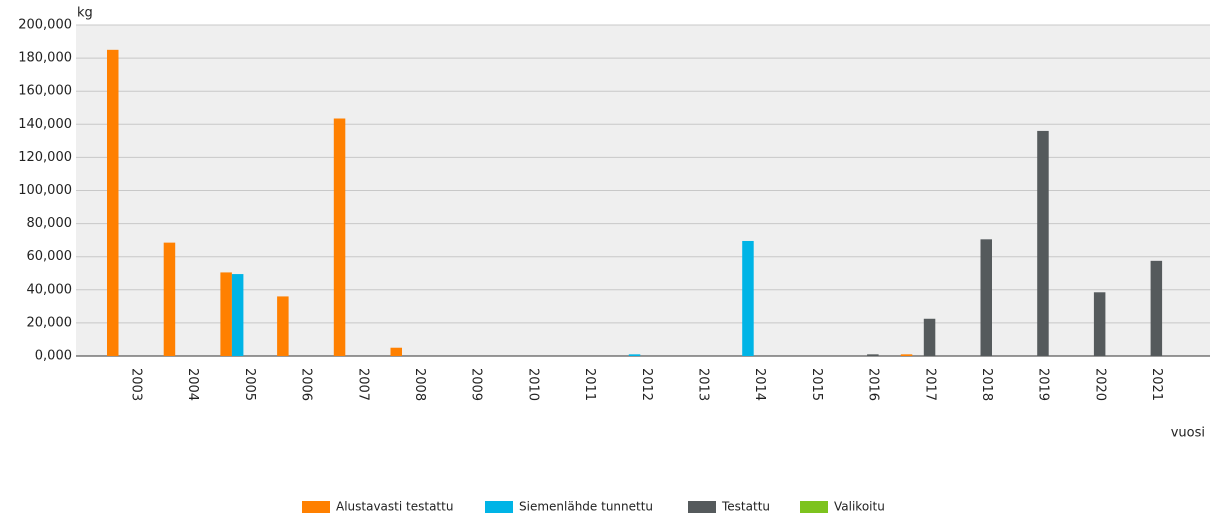 This screenshot has height=517, width=1215. What do you see at coordinates (1099, 384) in the screenshot?
I see `x-tick-label: 2020` at bounding box center [1099, 384].